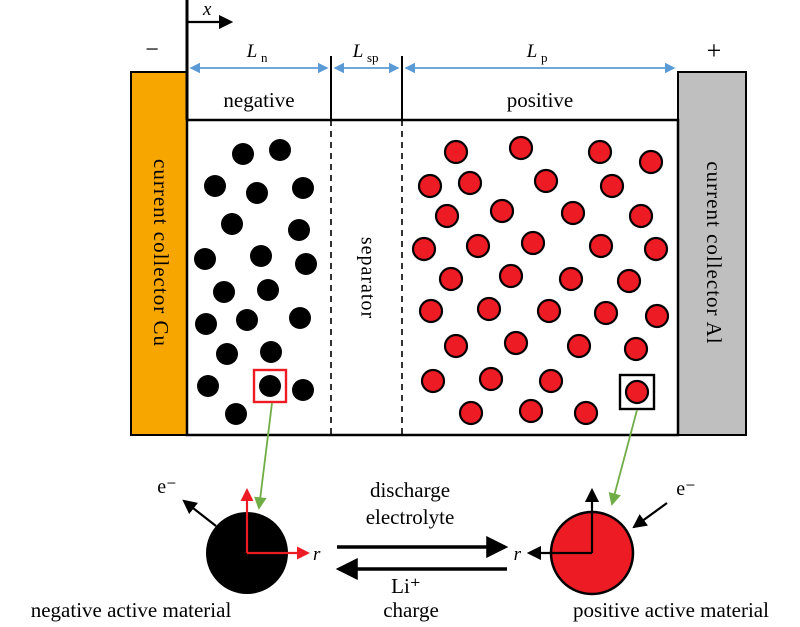  I want to click on negative-region-label: negative, so click(258, 100).